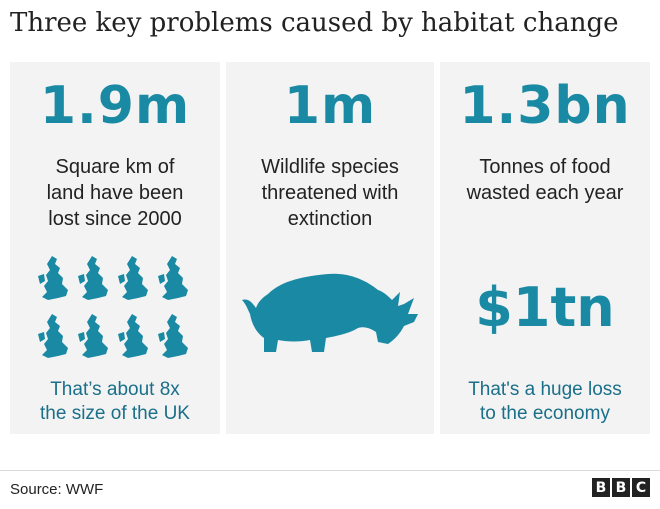 Image resolution: width=660 pixels, height=509 pixels. I want to click on note-line: That's a huge loss, so click(545, 389).